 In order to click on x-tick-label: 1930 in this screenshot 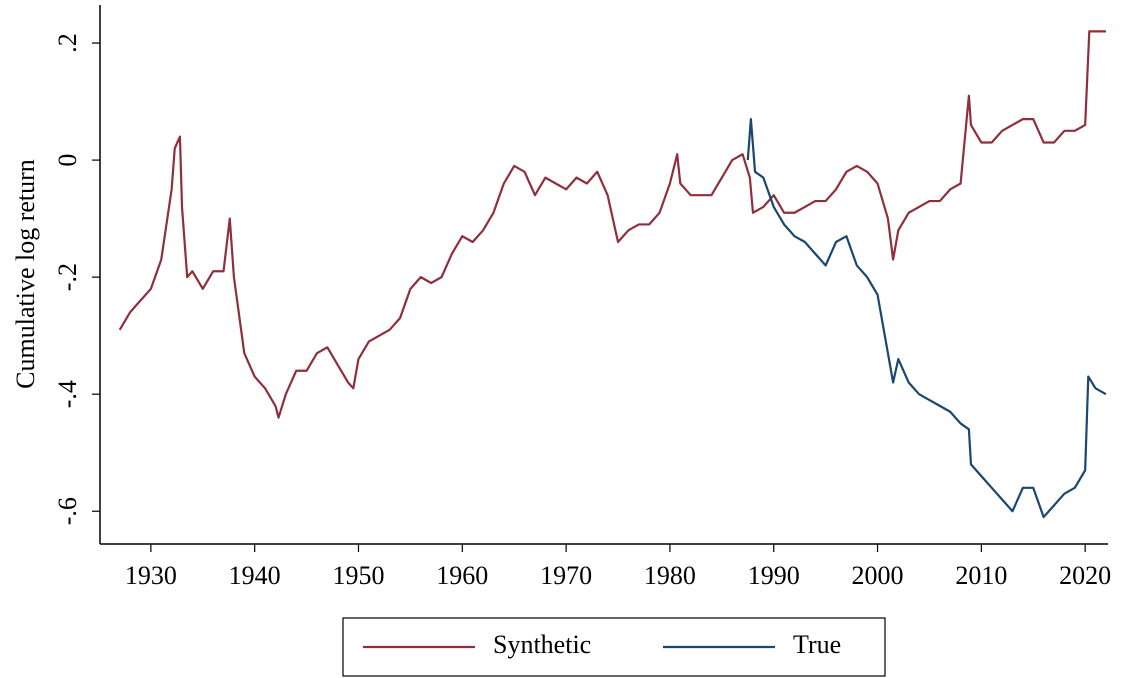, I will do `click(151, 575)`.